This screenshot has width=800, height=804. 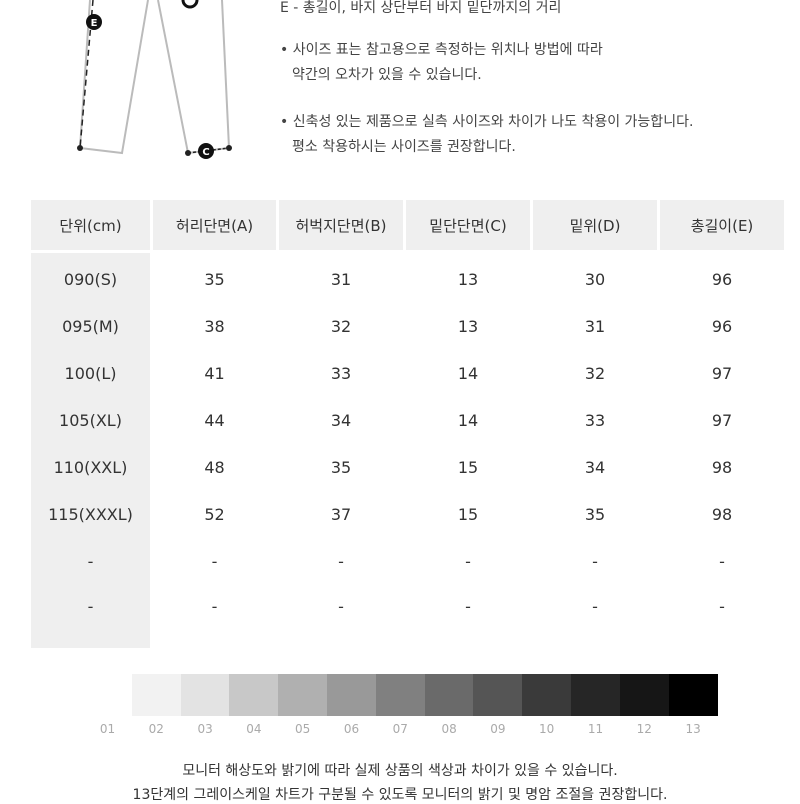 What do you see at coordinates (595, 279) in the screenshot?
I see `value-cell: 30` at bounding box center [595, 279].